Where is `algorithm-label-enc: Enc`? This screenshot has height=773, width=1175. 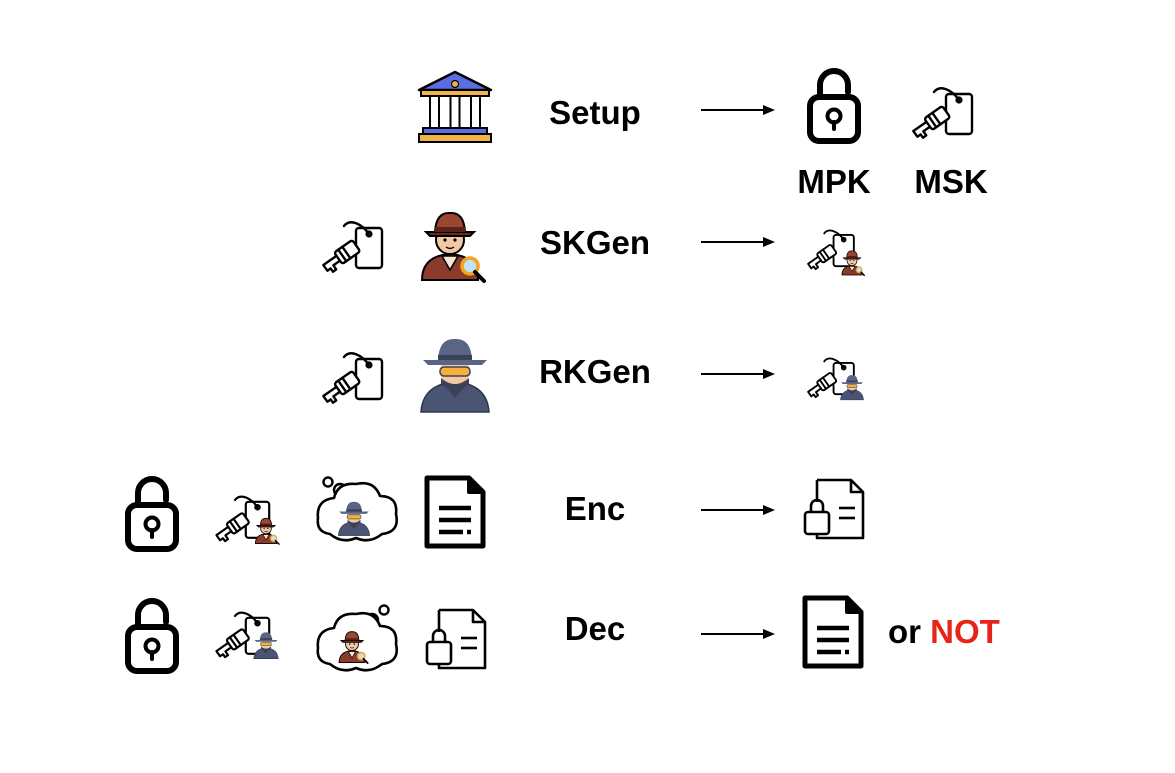 algorithm-label-enc: Enc is located at coordinates (595, 508).